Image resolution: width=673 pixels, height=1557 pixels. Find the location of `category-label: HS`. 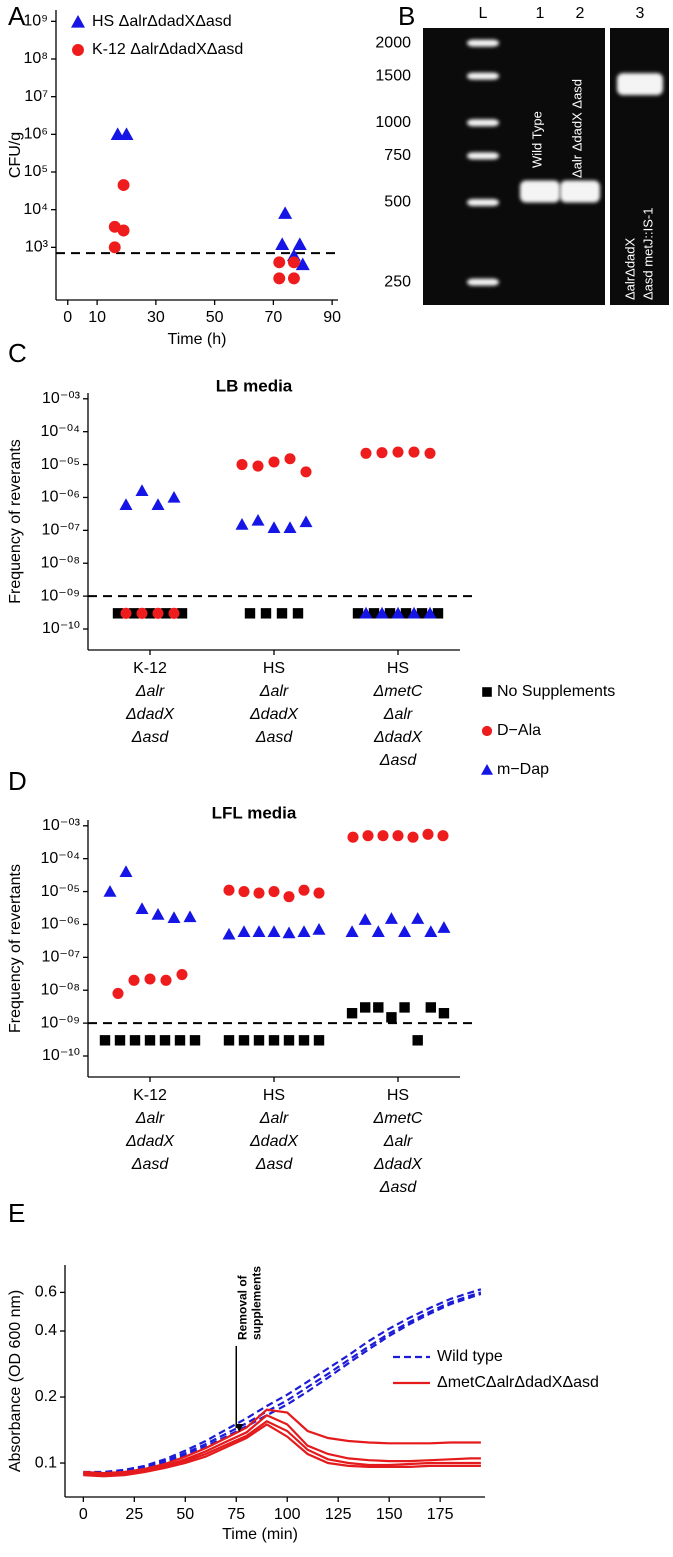

category-label: HS is located at coordinates (398, 1095).